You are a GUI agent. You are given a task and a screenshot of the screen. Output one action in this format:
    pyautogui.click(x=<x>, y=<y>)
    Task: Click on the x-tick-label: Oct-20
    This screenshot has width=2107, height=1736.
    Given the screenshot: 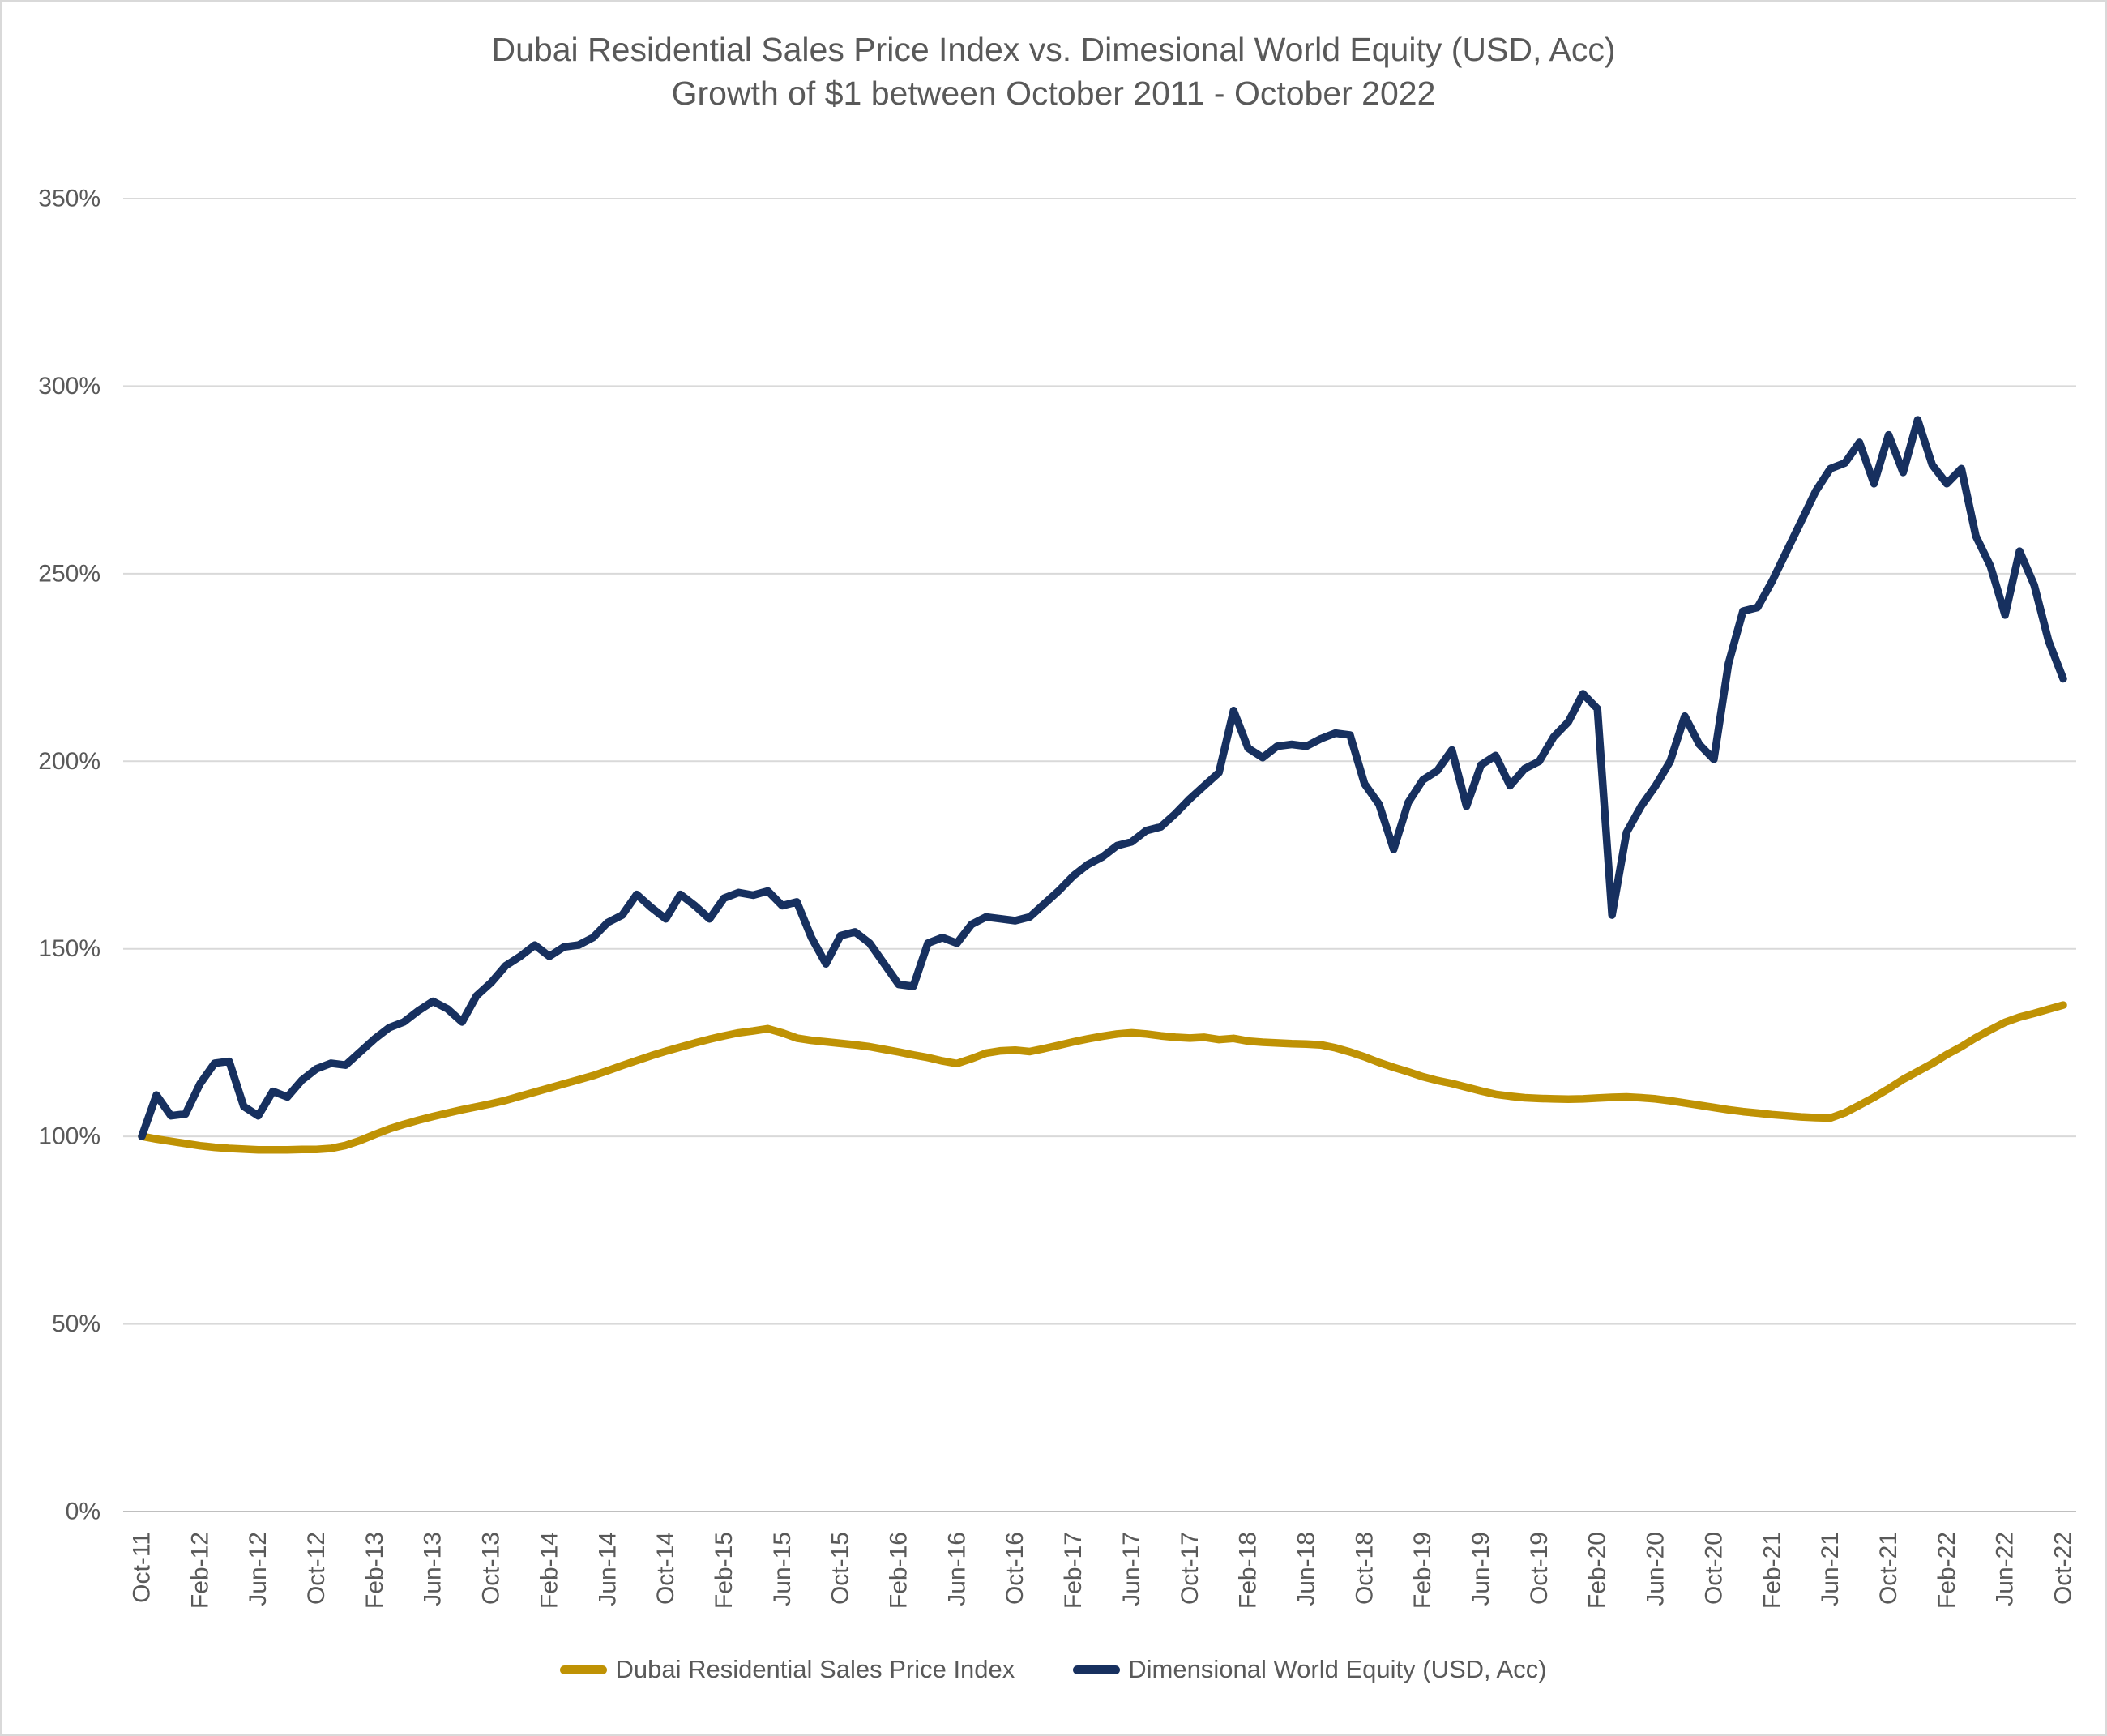 What is the action you would take?
    pyautogui.click(x=1714, y=1568)
    